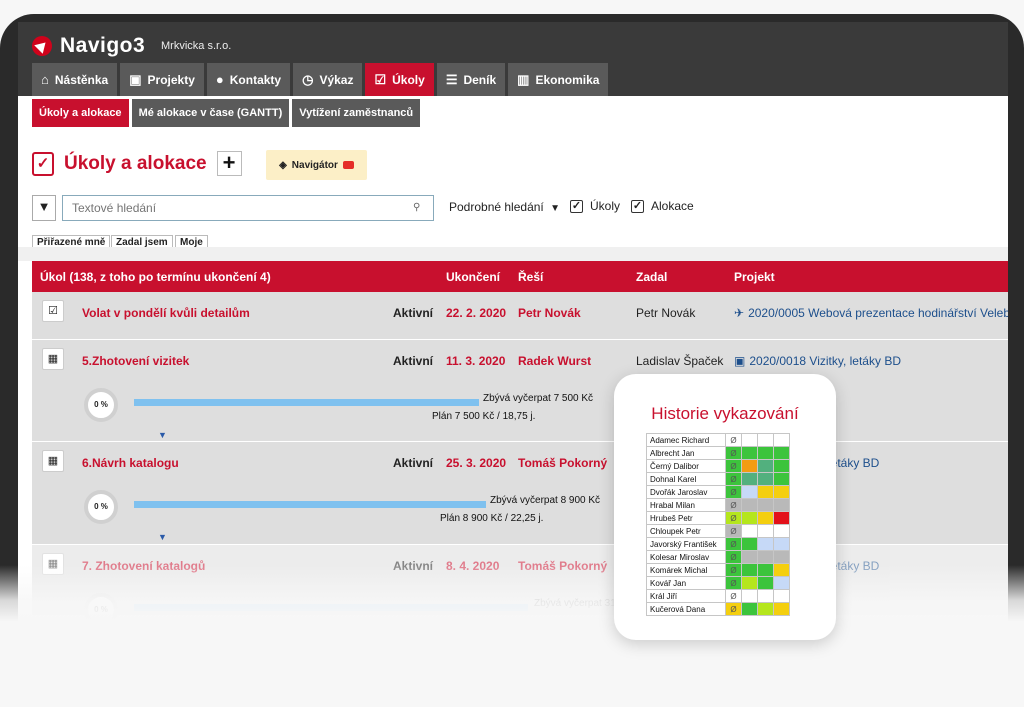 This screenshot has width=1024, height=707. I want to click on history-row: Kučerová Dana Ø, so click(718, 609).